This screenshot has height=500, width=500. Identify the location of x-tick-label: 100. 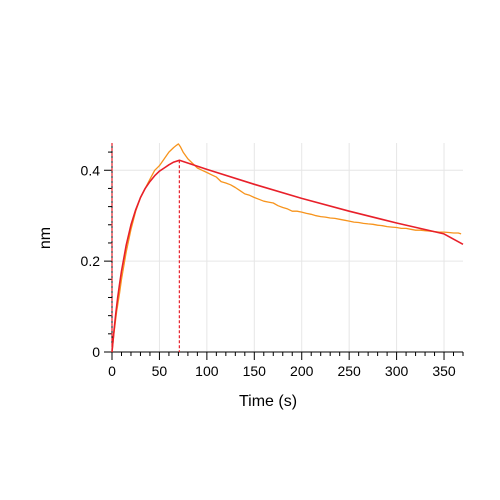
(207, 371).